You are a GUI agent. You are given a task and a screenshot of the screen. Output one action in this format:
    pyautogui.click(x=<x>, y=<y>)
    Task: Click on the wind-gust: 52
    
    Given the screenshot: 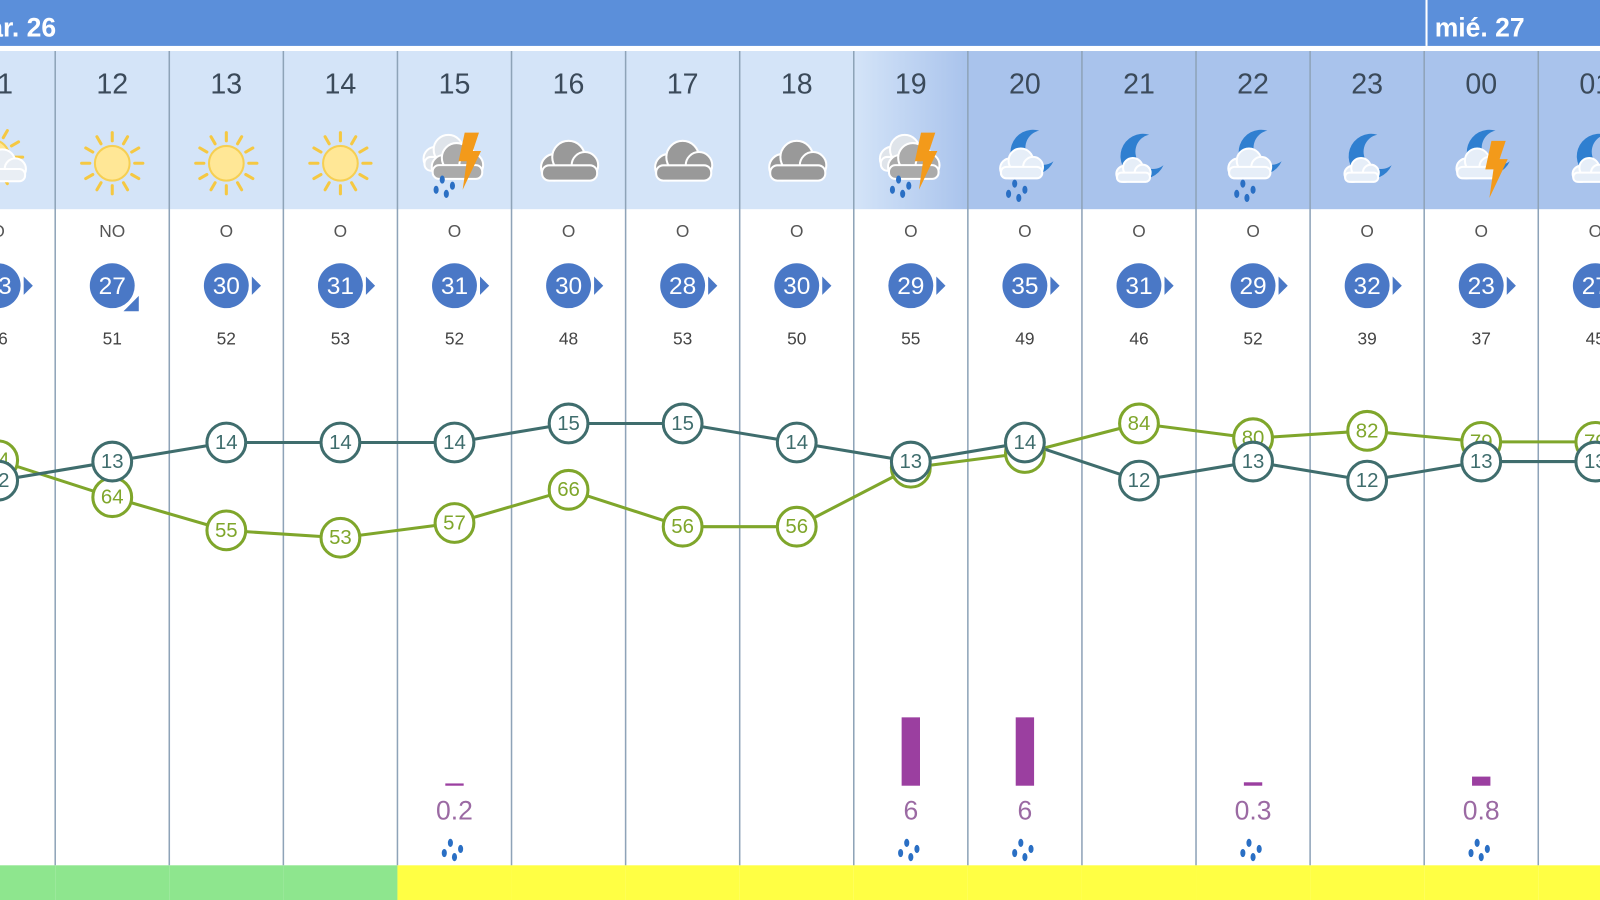 What is the action you would take?
    pyautogui.click(x=454, y=338)
    